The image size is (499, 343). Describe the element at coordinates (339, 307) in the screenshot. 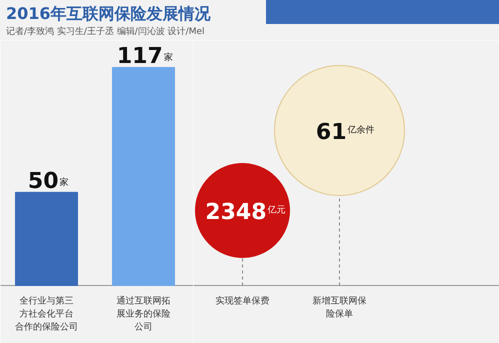

I see `category-label: 新增互联网保险保单` at that location.